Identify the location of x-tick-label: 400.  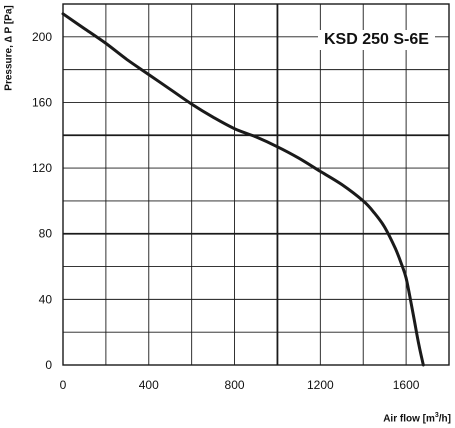
(149, 385).